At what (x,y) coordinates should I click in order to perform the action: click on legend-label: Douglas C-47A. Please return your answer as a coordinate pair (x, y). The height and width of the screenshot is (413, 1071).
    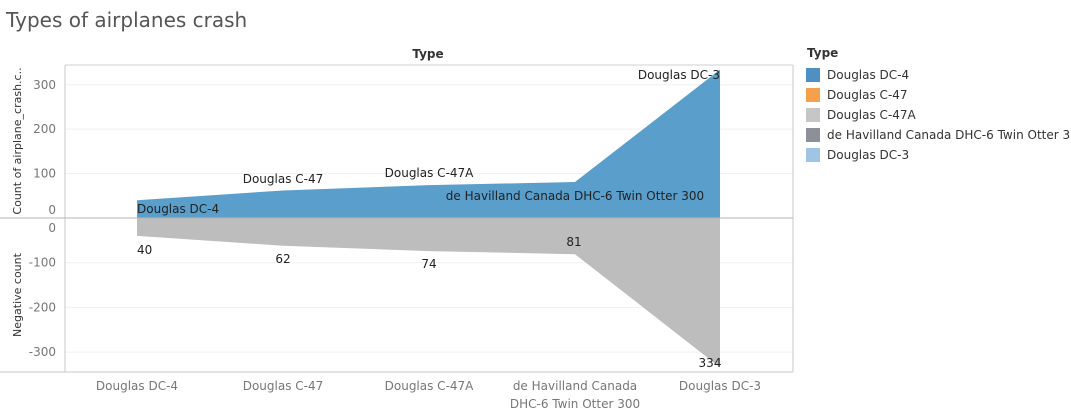
    Looking at the image, I should click on (871, 115).